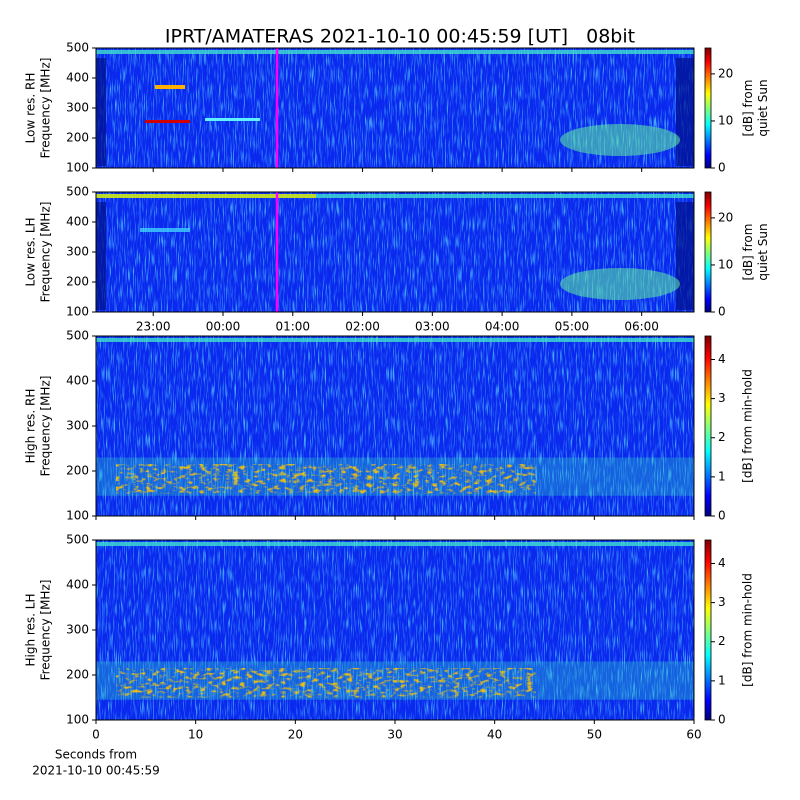 The width and height of the screenshot is (800, 800). Describe the element at coordinates (195, 735) in the screenshot. I see `x-tick-label: 10` at that location.